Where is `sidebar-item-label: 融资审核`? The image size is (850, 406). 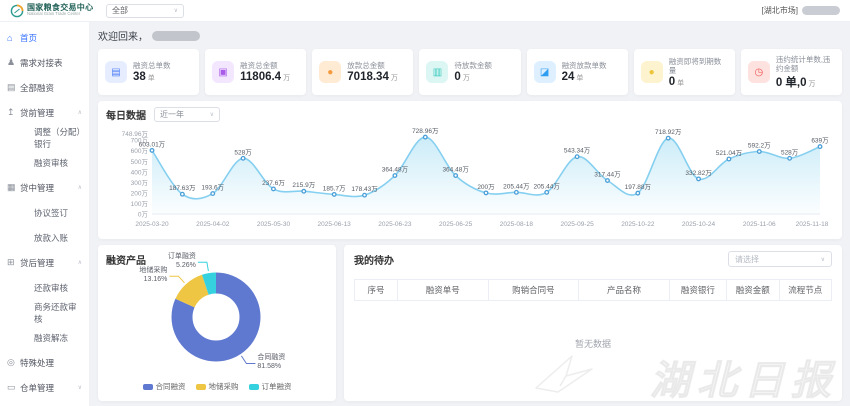 sidebar-item-label: 融资审核 is located at coordinates (51, 162).